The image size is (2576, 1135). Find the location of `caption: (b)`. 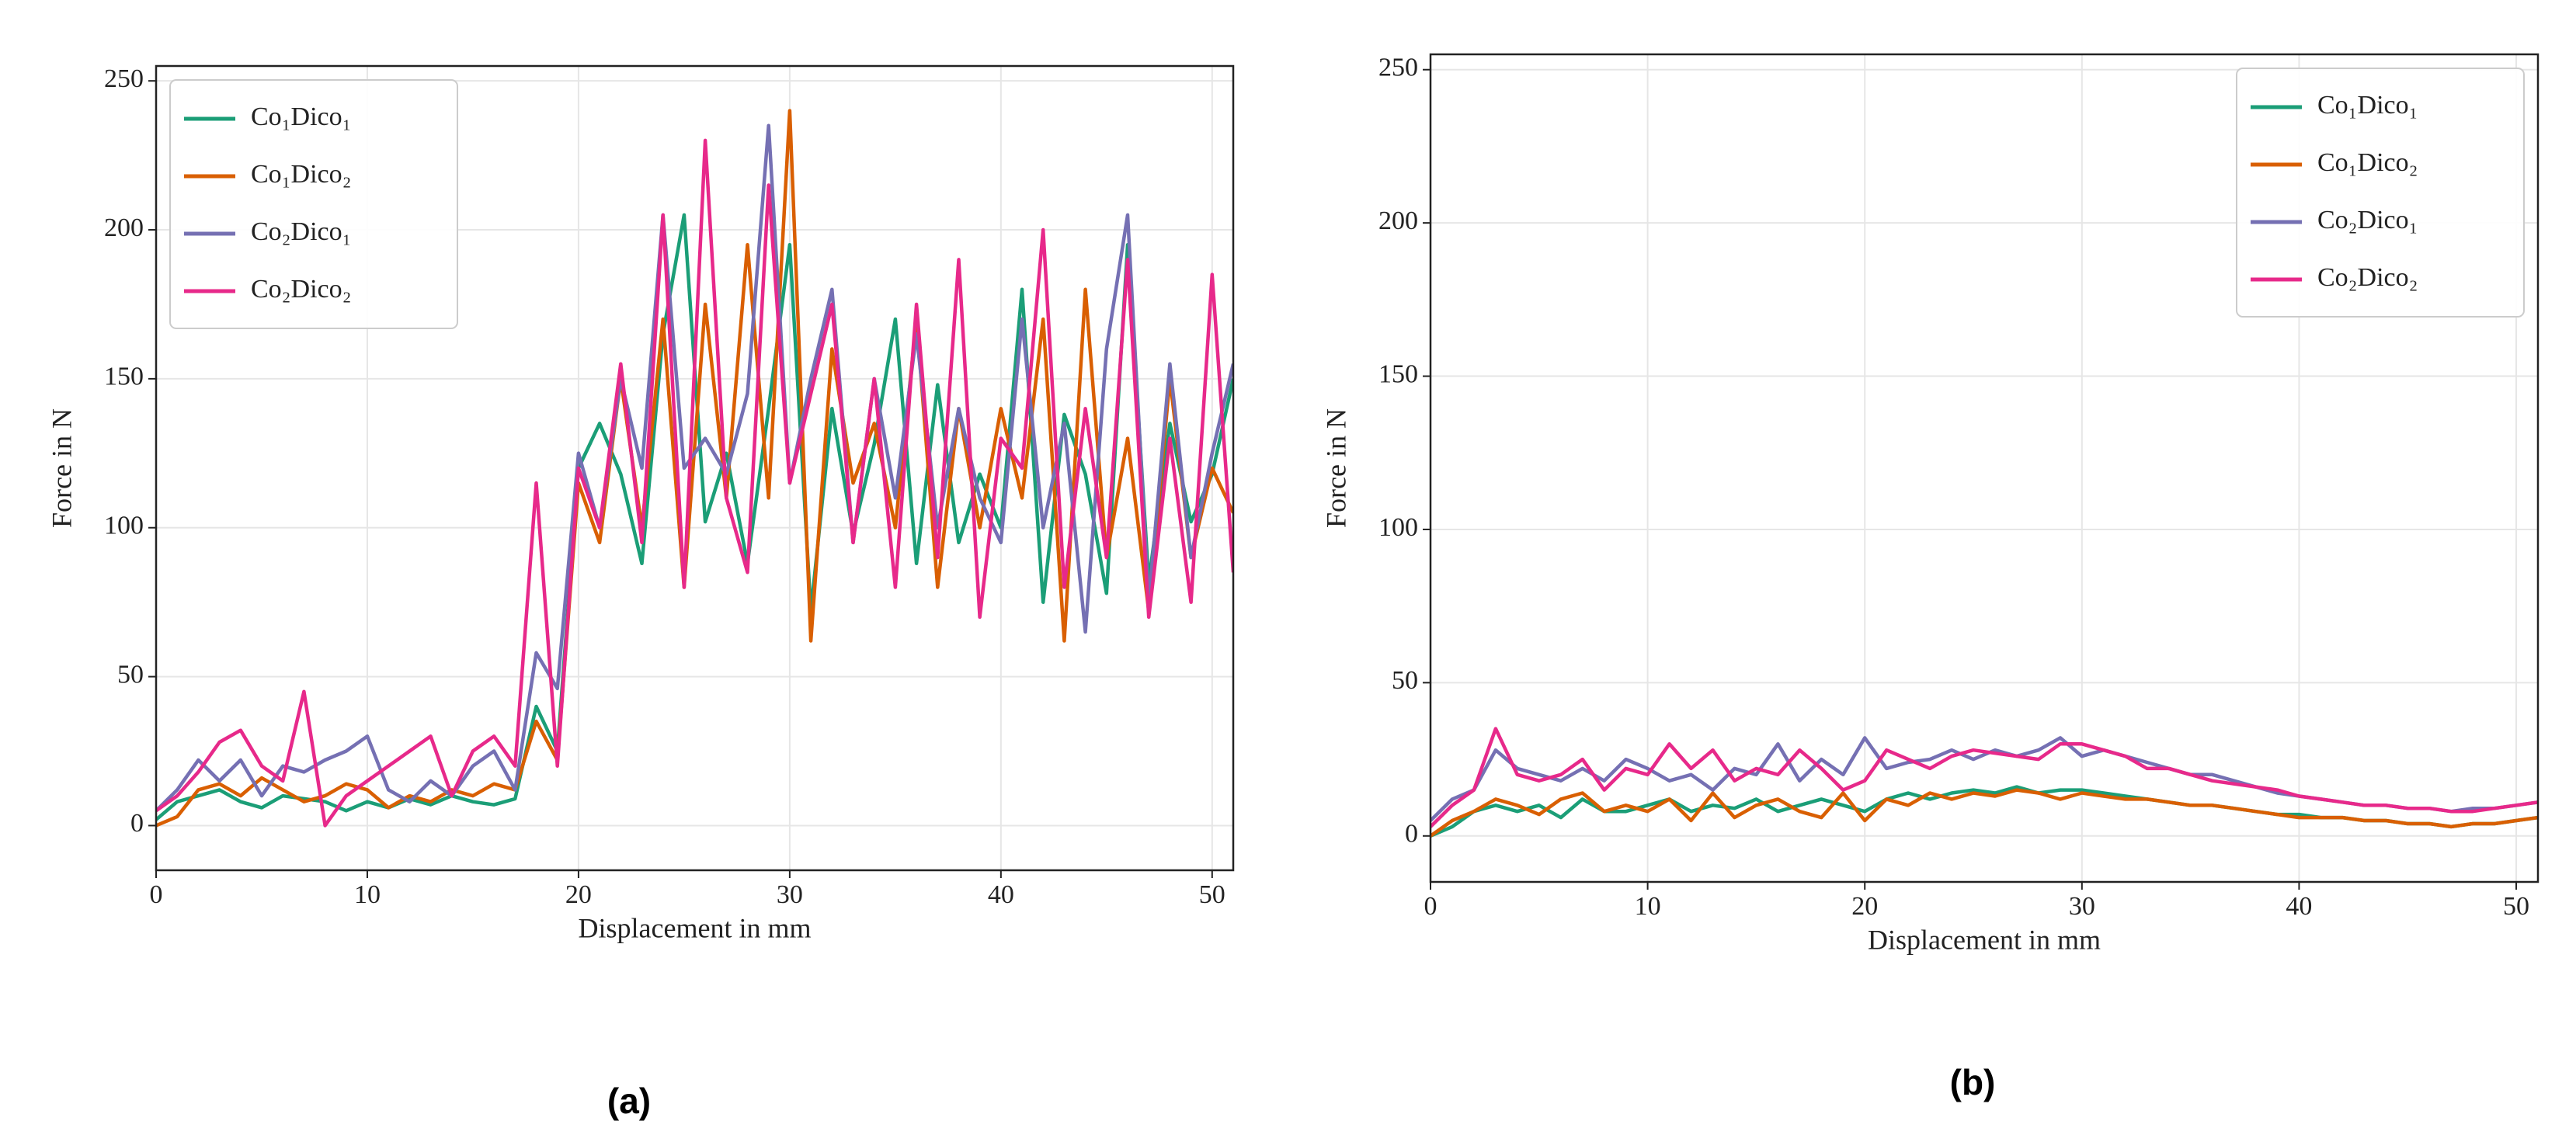

caption: (b) is located at coordinates (1973, 1082).